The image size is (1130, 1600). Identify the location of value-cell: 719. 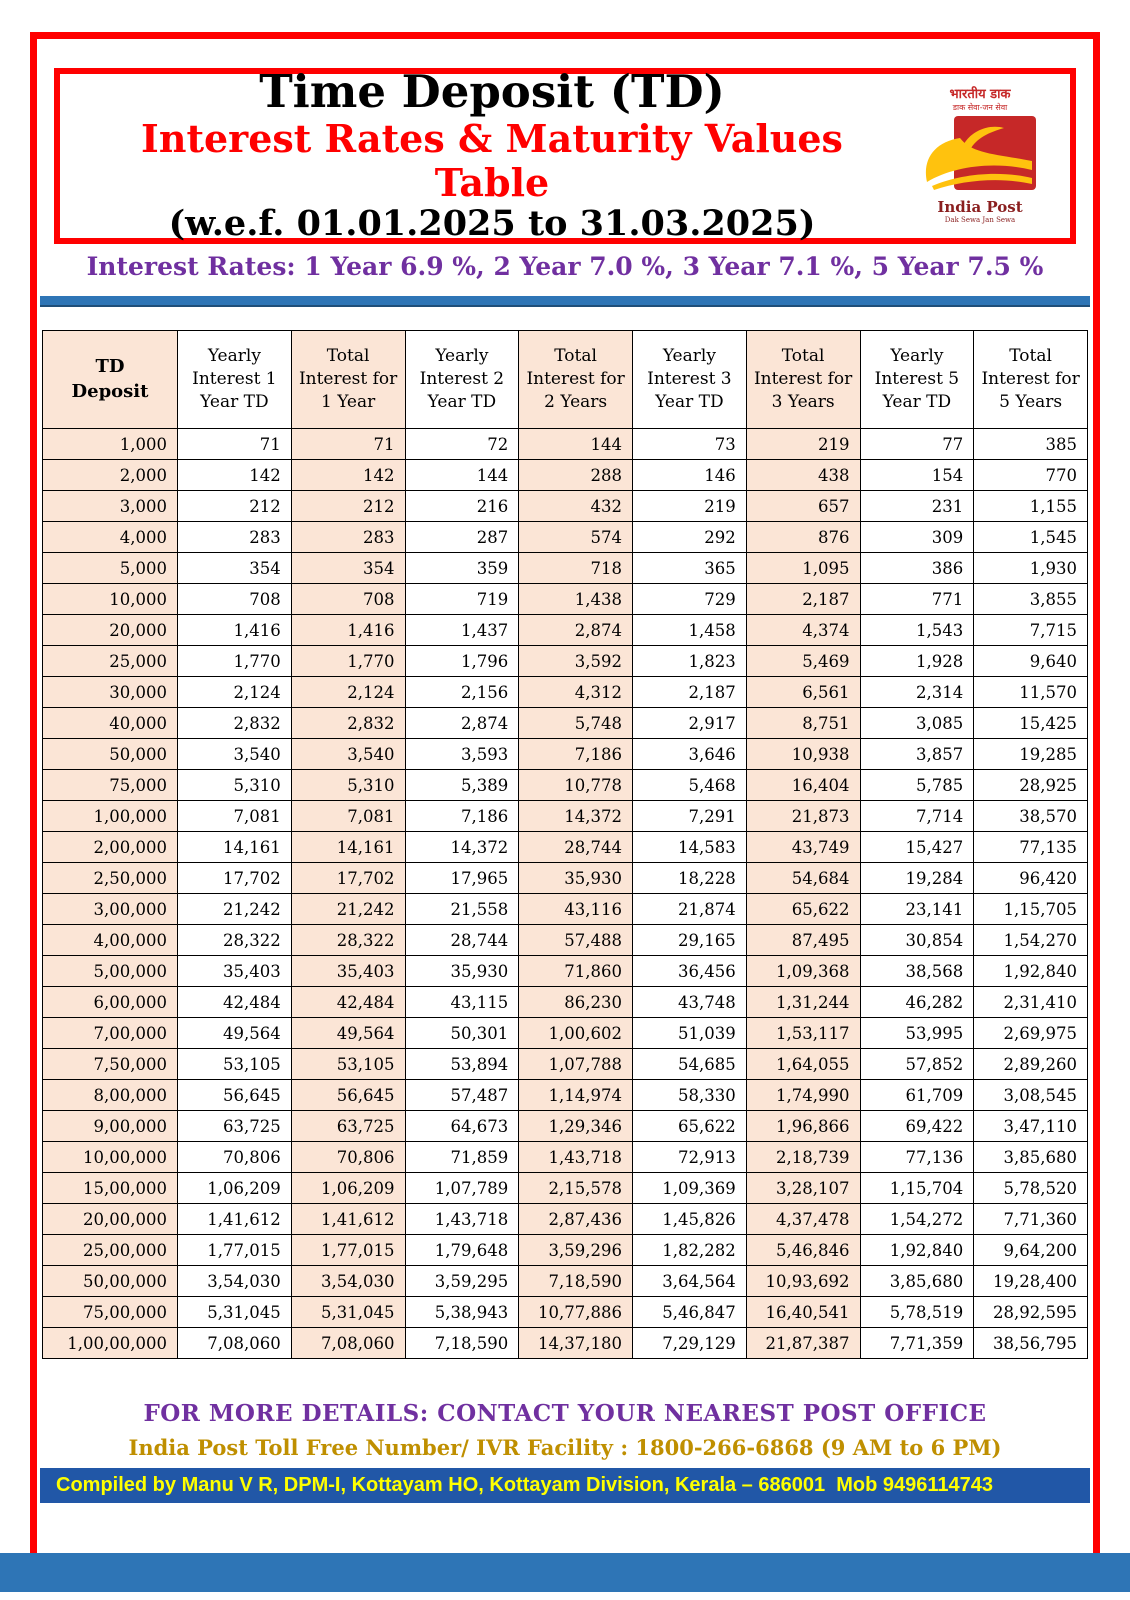
(462, 599).